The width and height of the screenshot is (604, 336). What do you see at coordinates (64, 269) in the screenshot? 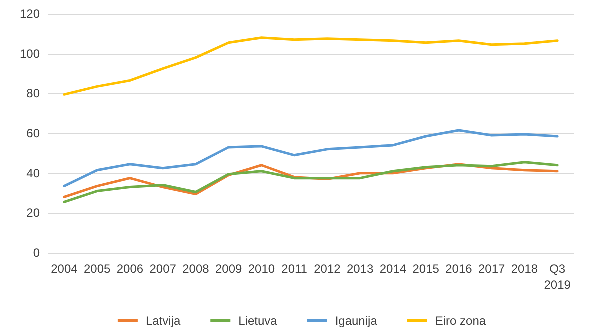
I see `x-tick-label: 2004` at bounding box center [64, 269].